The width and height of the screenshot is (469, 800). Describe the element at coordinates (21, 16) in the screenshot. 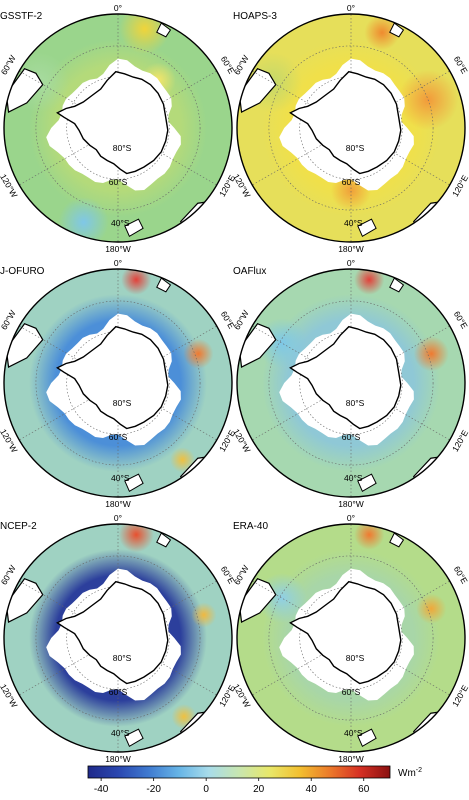

I see `panel-title: GSSTF-2` at that location.